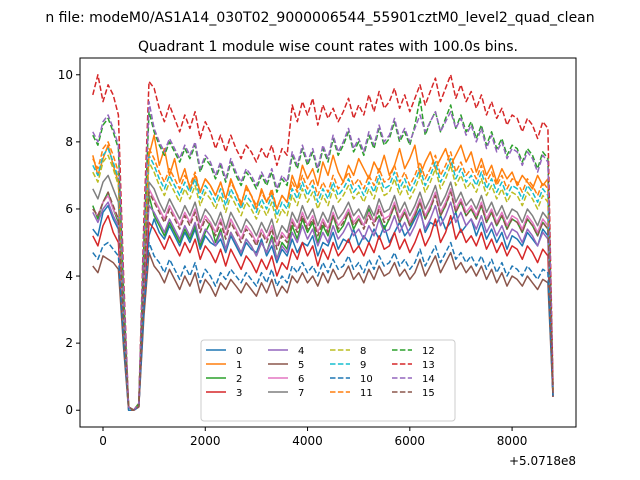 The height and width of the screenshot is (480, 640). I want to click on legend-label-3: 3, so click(239, 393).